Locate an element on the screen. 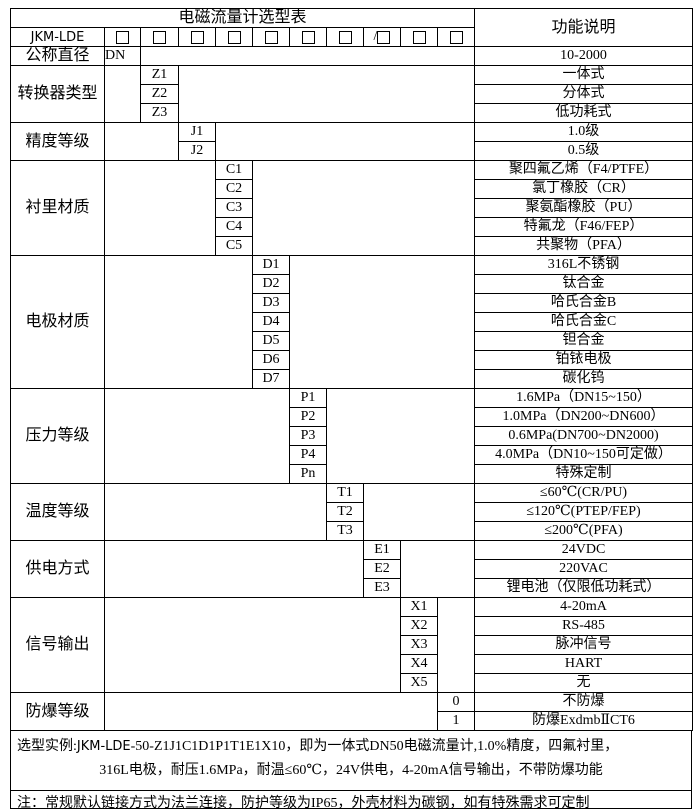 The image size is (700, 812). option-description: 分体式 is located at coordinates (583, 94).